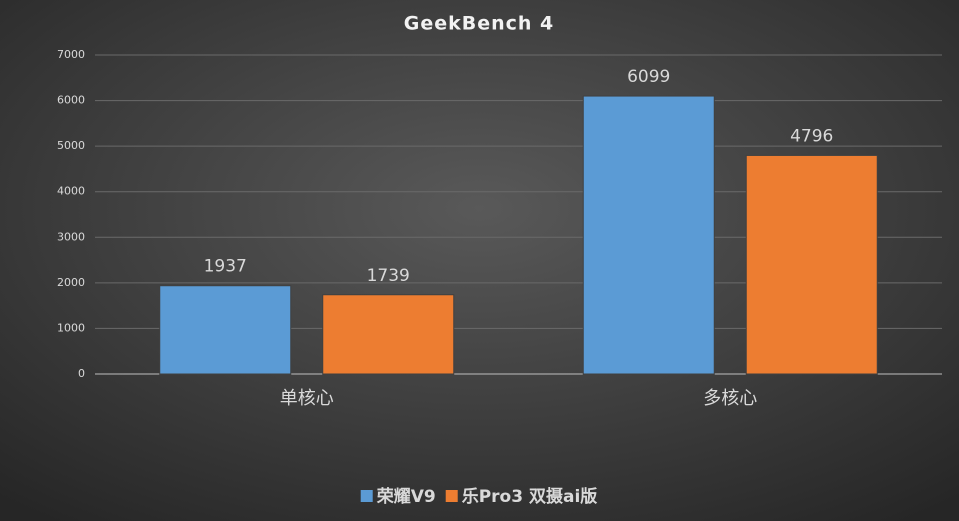 The image size is (959, 521). Describe the element at coordinates (225, 267) in the screenshot. I see `data-label: 1937` at that location.